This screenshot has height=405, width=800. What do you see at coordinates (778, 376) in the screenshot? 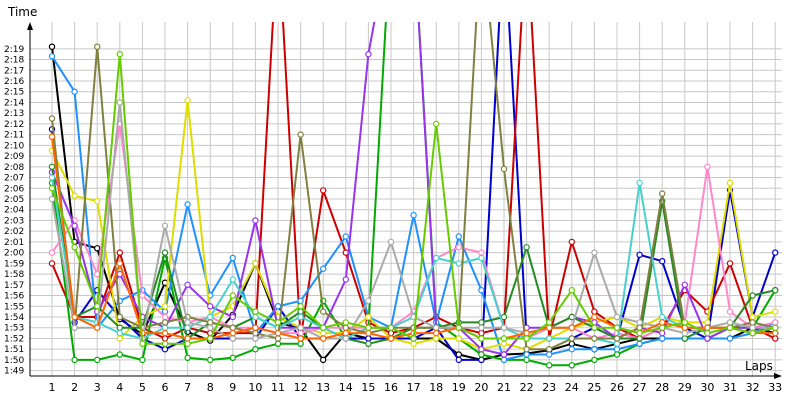
I see `x-axis-arrow` at bounding box center [778, 376].